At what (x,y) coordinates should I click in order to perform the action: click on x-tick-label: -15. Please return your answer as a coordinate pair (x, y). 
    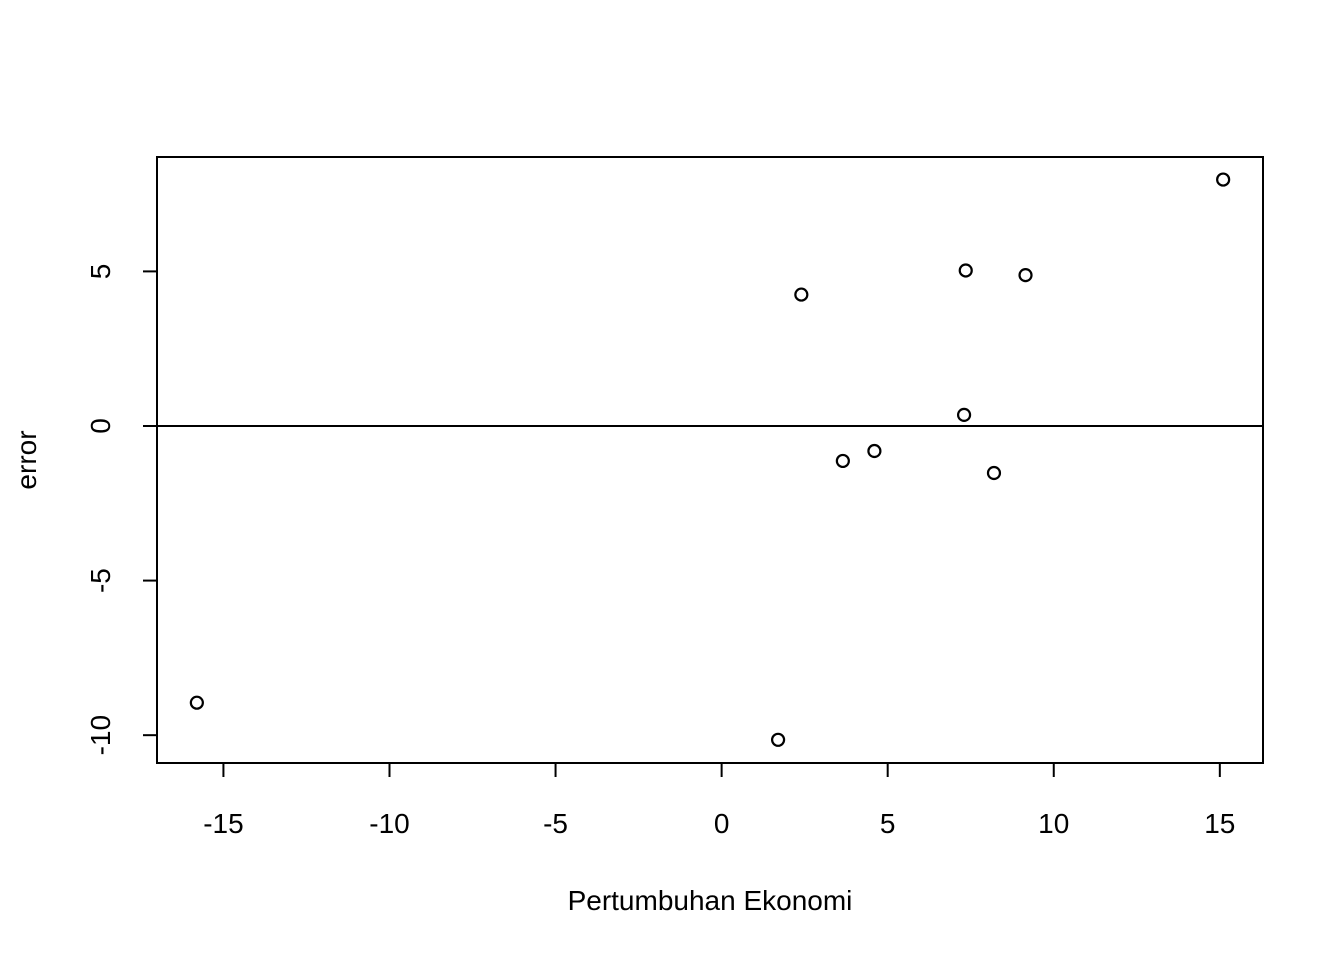
    Looking at the image, I should click on (223, 823).